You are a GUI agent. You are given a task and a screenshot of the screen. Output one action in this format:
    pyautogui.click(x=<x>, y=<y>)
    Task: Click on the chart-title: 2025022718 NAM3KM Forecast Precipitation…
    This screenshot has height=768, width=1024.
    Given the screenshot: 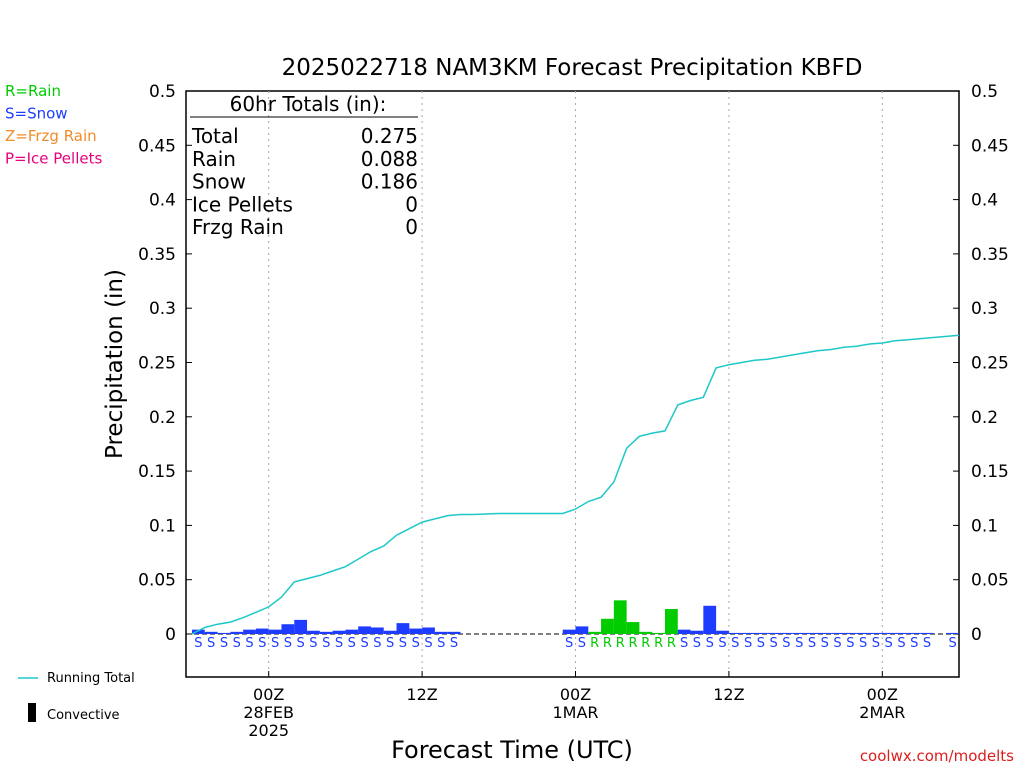 What is the action you would take?
    pyautogui.click(x=572, y=68)
    